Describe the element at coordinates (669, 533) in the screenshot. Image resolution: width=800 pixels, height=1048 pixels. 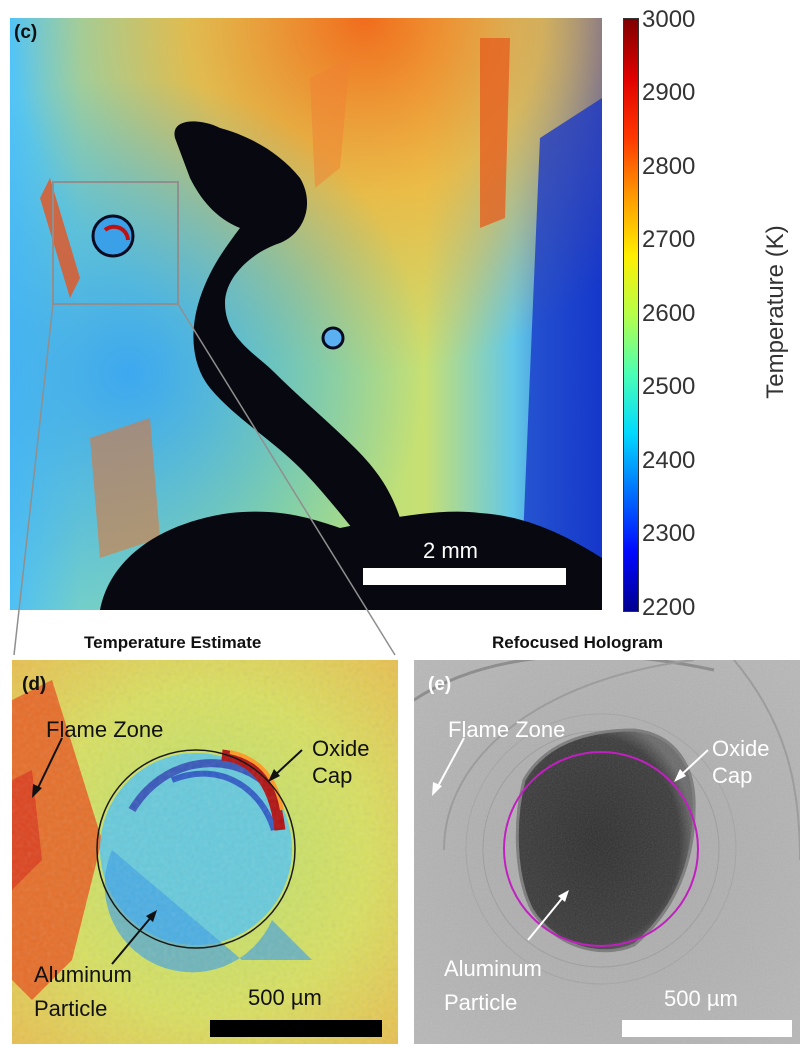
I see `colorbar-tick: 2300` at that location.